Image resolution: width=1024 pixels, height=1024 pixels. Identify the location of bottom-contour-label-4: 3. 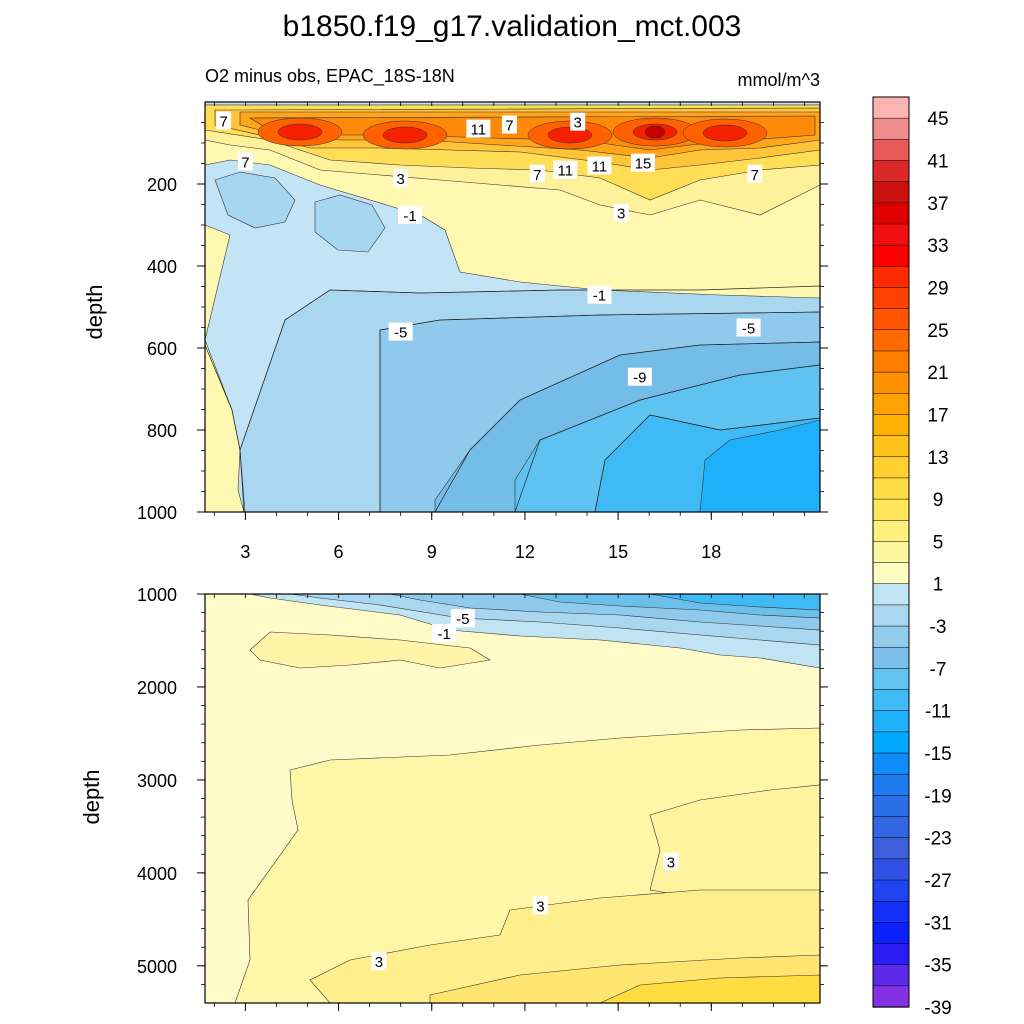
(379, 962).